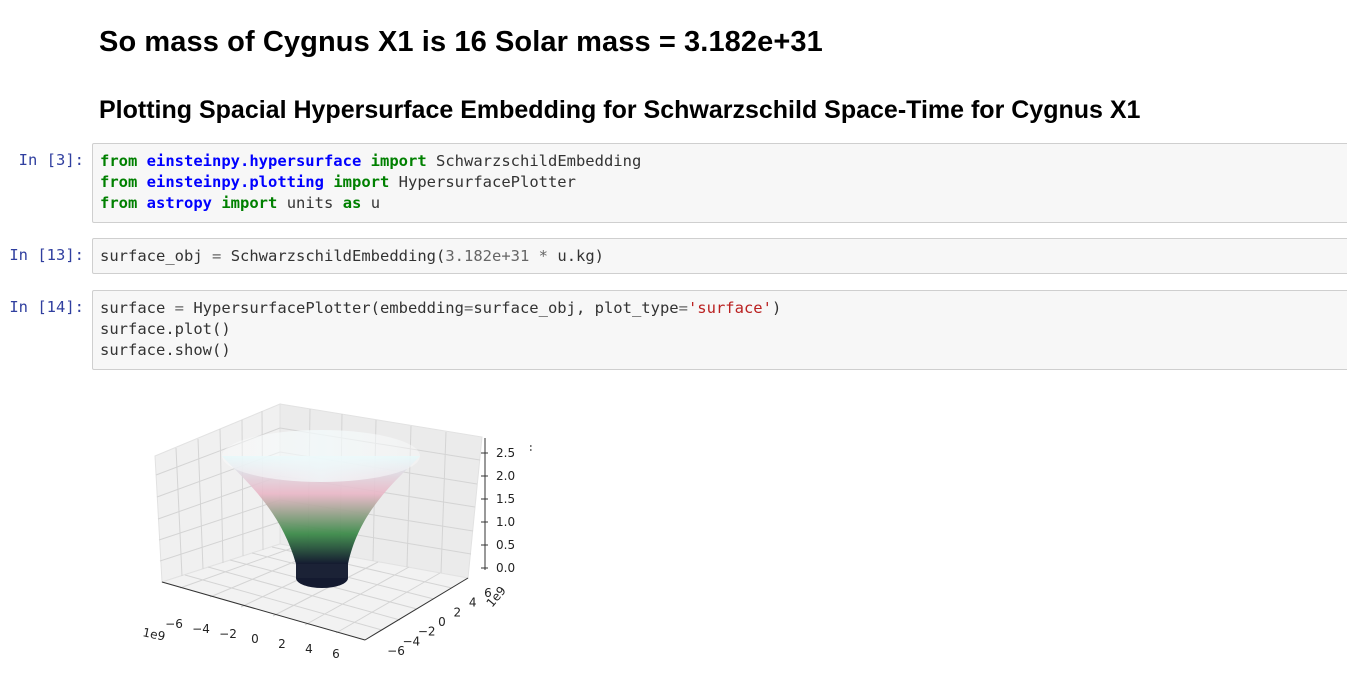 This screenshot has height=682, width=1347. What do you see at coordinates (543, 256) in the screenshot?
I see `operator: *` at bounding box center [543, 256].